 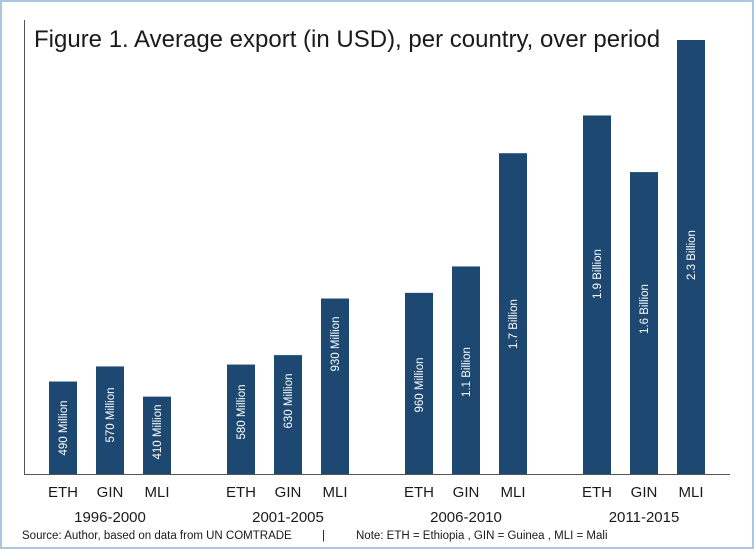 I want to click on bar-value-label: 1.1 Billion, so click(x=467, y=372).